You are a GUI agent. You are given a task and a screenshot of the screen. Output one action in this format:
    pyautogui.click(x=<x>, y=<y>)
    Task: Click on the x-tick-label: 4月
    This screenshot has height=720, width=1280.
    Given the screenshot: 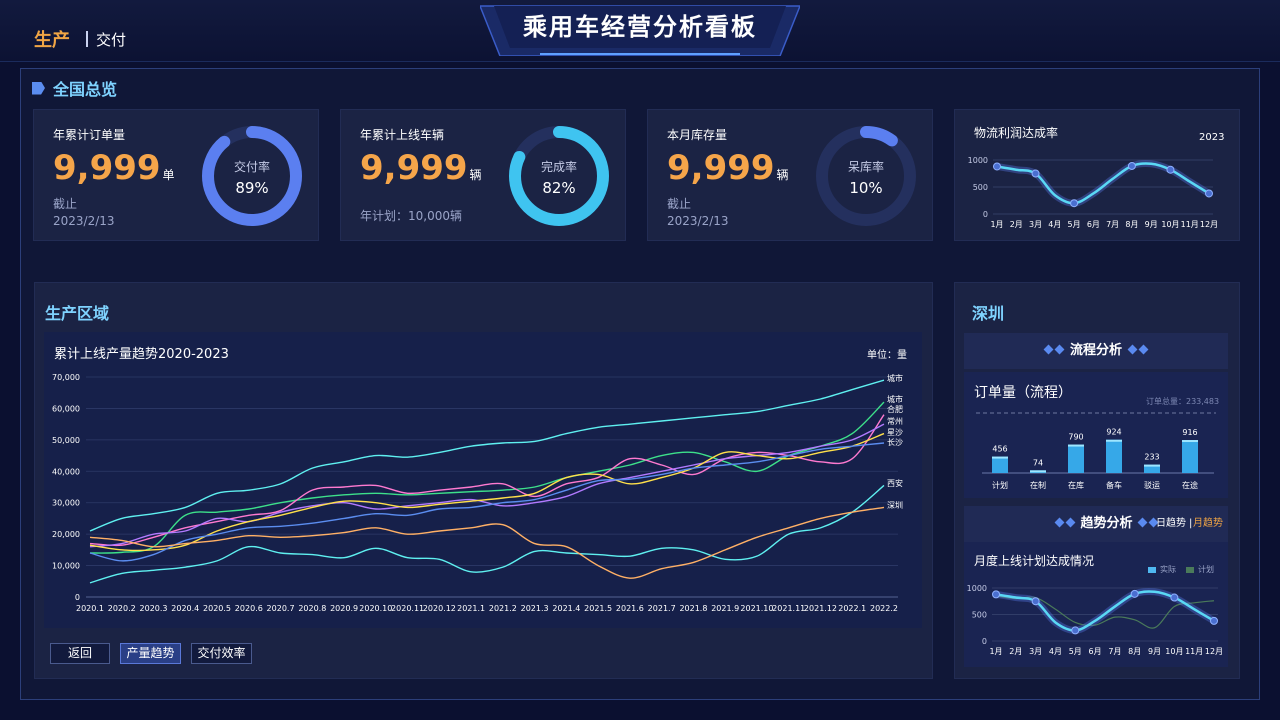 What is the action you would take?
    pyautogui.click(x=1055, y=651)
    